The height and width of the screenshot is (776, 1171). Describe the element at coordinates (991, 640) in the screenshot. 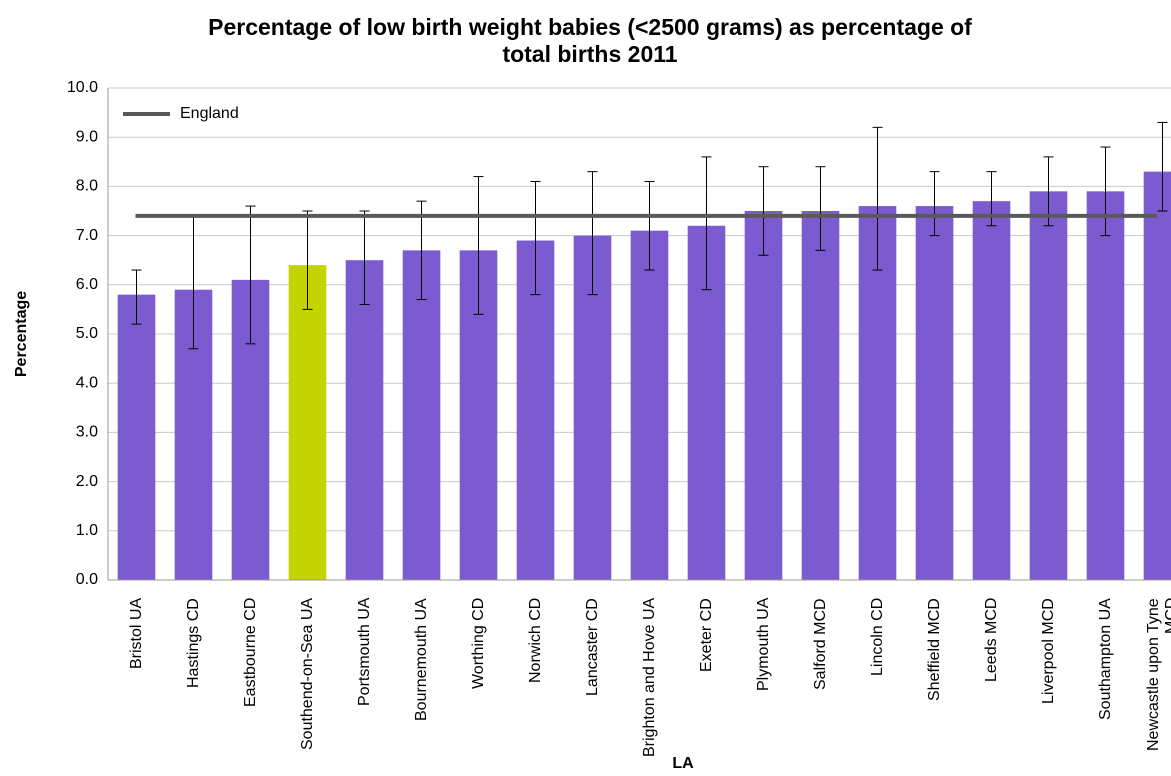

I see `x-tick-label: Leeds MCD` at that location.